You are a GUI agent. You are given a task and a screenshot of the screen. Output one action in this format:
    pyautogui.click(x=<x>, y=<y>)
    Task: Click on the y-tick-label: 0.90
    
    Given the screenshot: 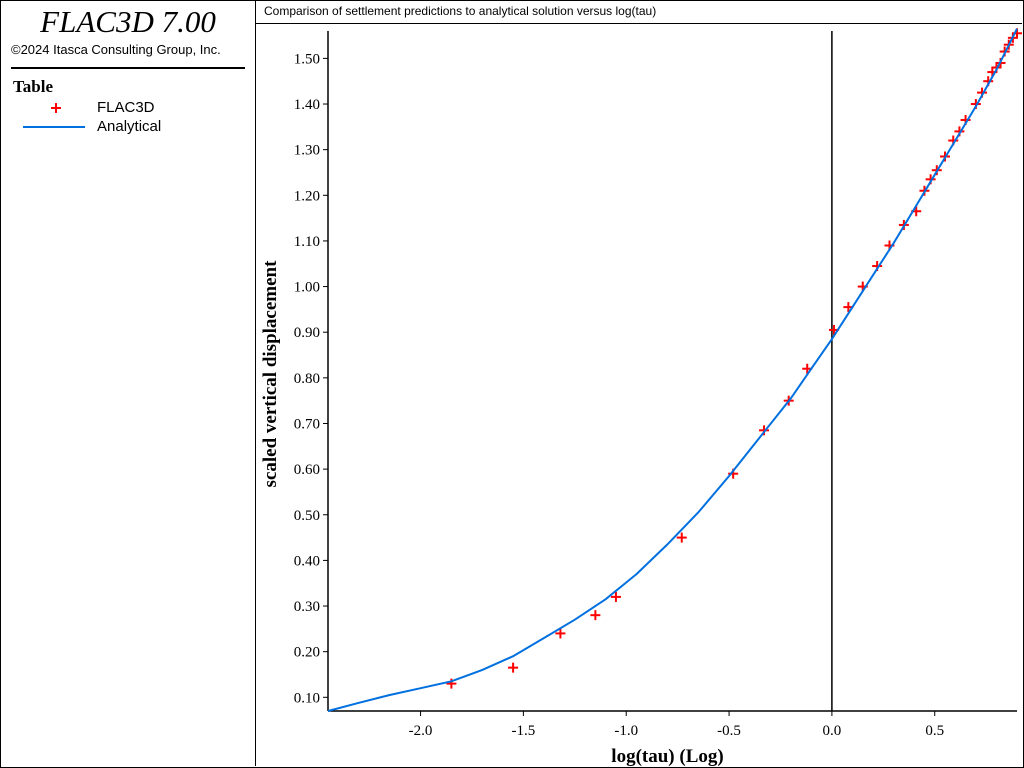 What is the action you would take?
    pyautogui.click(x=307, y=333)
    